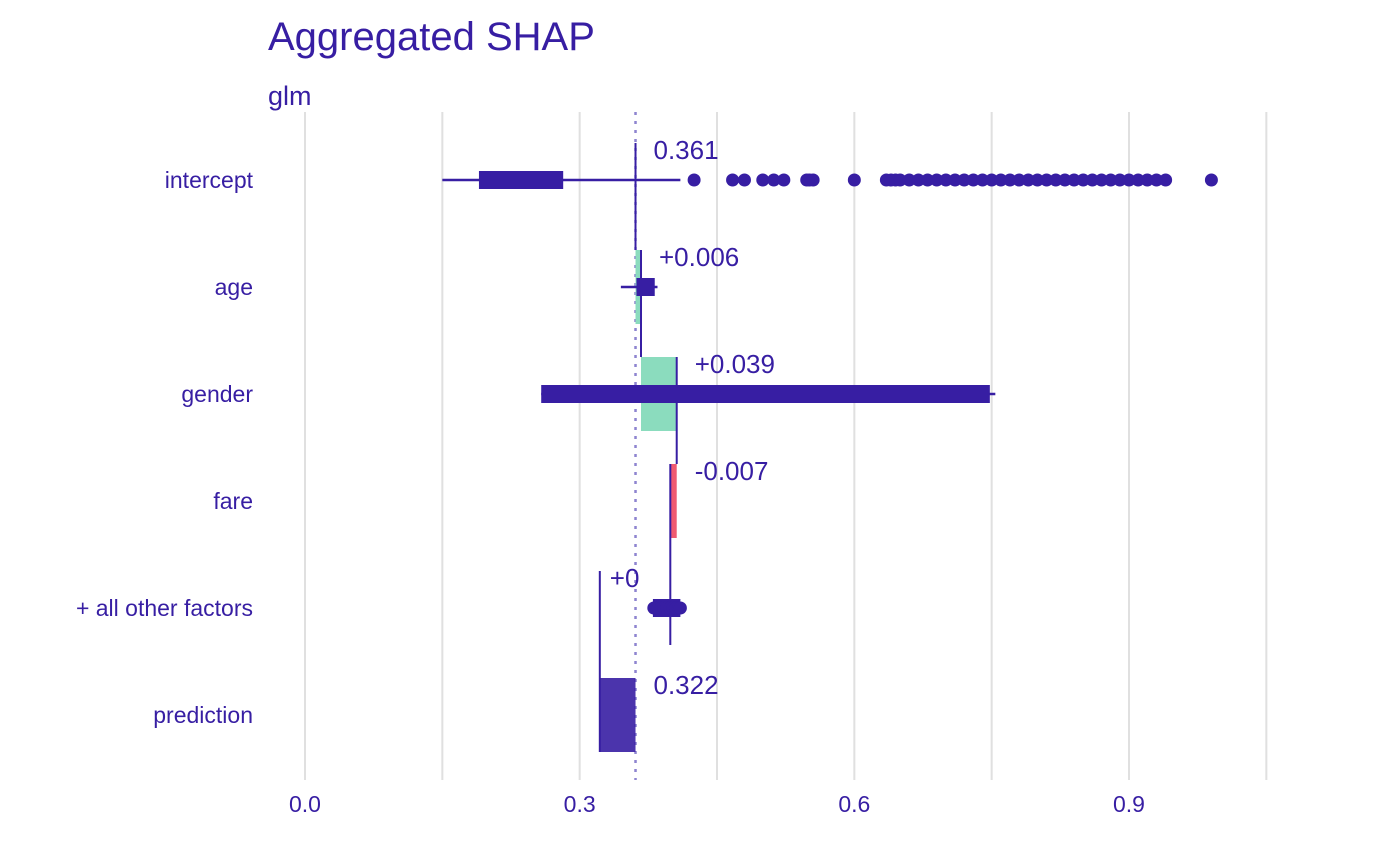  Describe the element at coordinates (1129, 804) in the screenshot. I see `x-tick-label: 0.9` at that location.